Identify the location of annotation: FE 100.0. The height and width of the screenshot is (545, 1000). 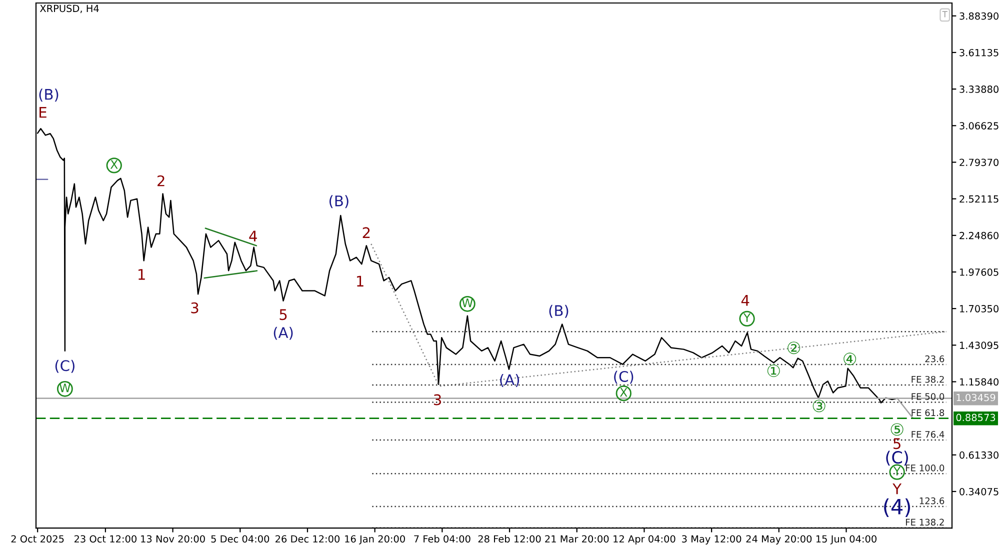
(925, 468).